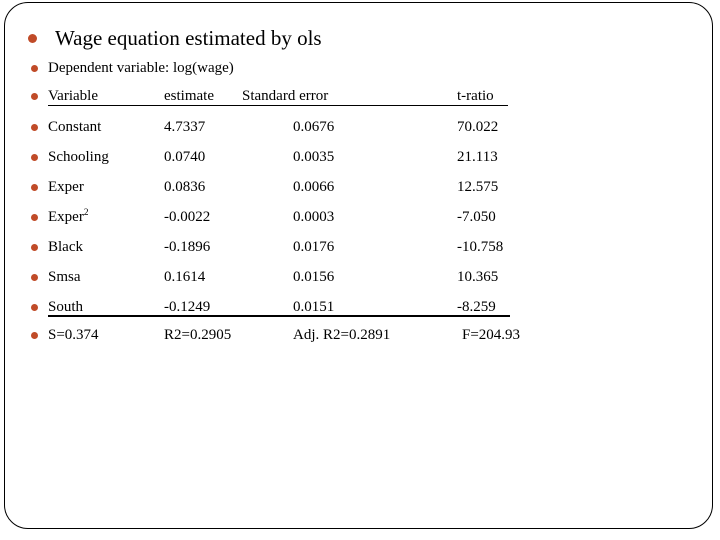 Image resolution: width=720 pixels, height=540 pixels. What do you see at coordinates (185, 157) in the screenshot?
I see `cell-estimate: 0.0740` at bounding box center [185, 157].